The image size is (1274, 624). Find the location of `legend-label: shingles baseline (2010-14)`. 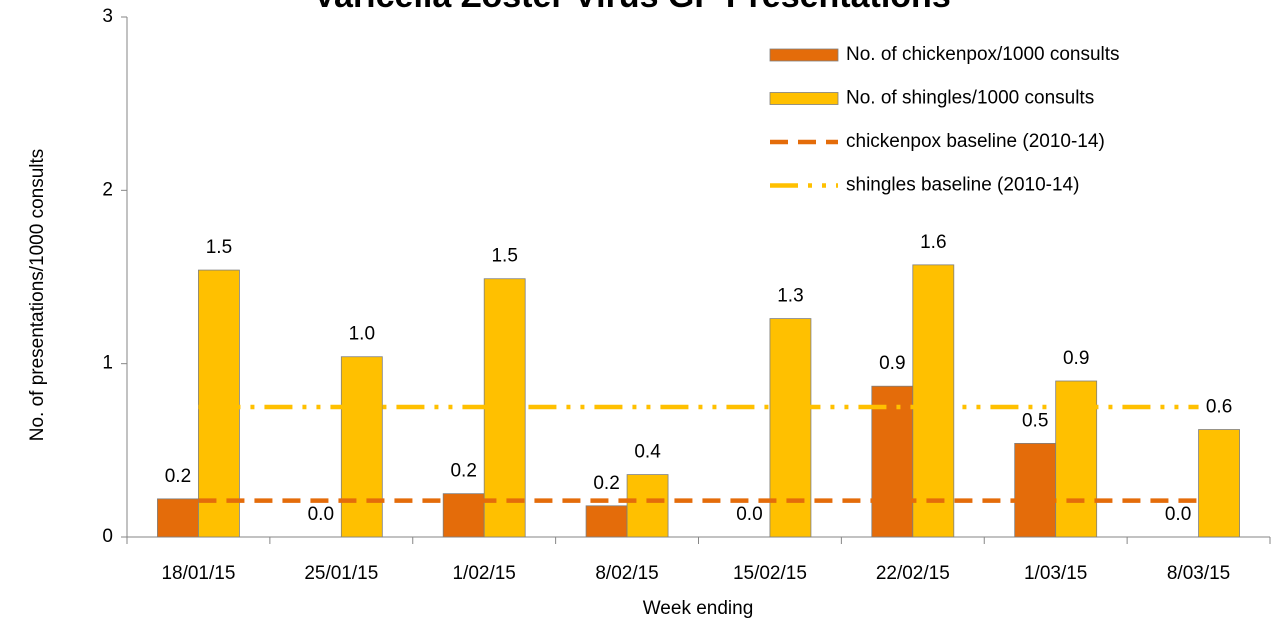

legend-label: shingles baseline (2010-14) is located at coordinates (962, 185).